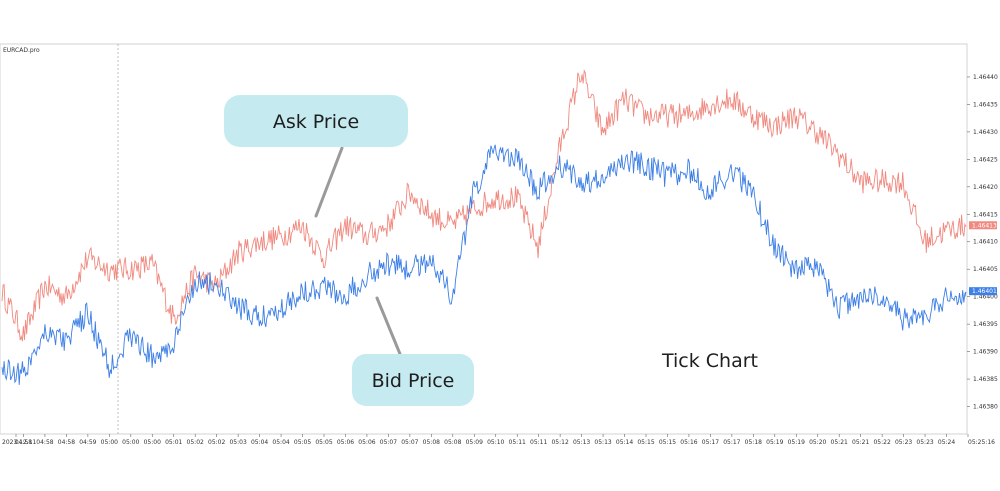 The image size is (1000, 491). I want to click on x-tick-label: 05:12, so click(559, 442).